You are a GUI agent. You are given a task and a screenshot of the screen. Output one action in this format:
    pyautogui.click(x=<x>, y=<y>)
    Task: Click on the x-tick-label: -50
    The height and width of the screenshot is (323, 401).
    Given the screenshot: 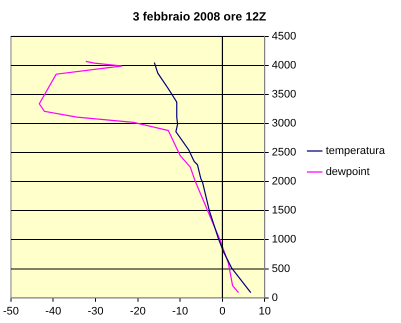 What is the action you would take?
    pyautogui.click(x=10, y=311)
    